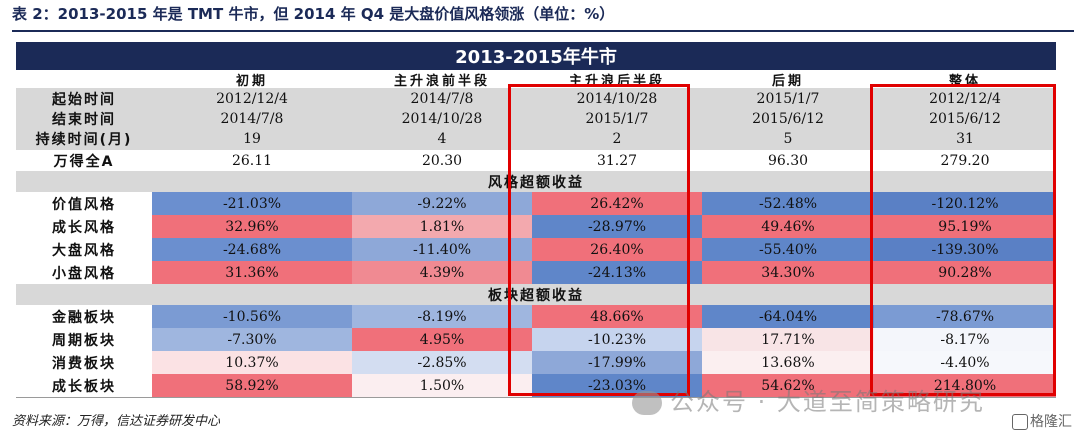  I want to click on table-cell: 17.71%, so click(788, 339).